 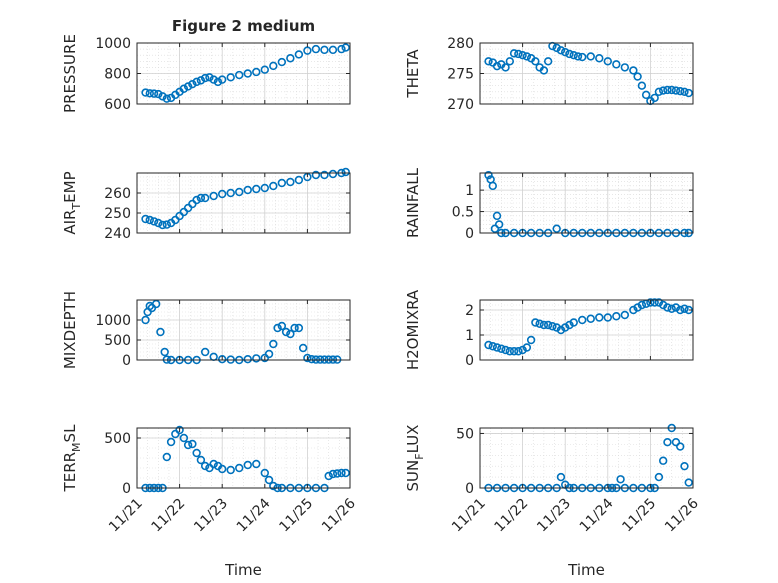 What do you see at coordinates (469, 311) in the screenshot?
I see `y-tick-label: 2` at bounding box center [469, 311].